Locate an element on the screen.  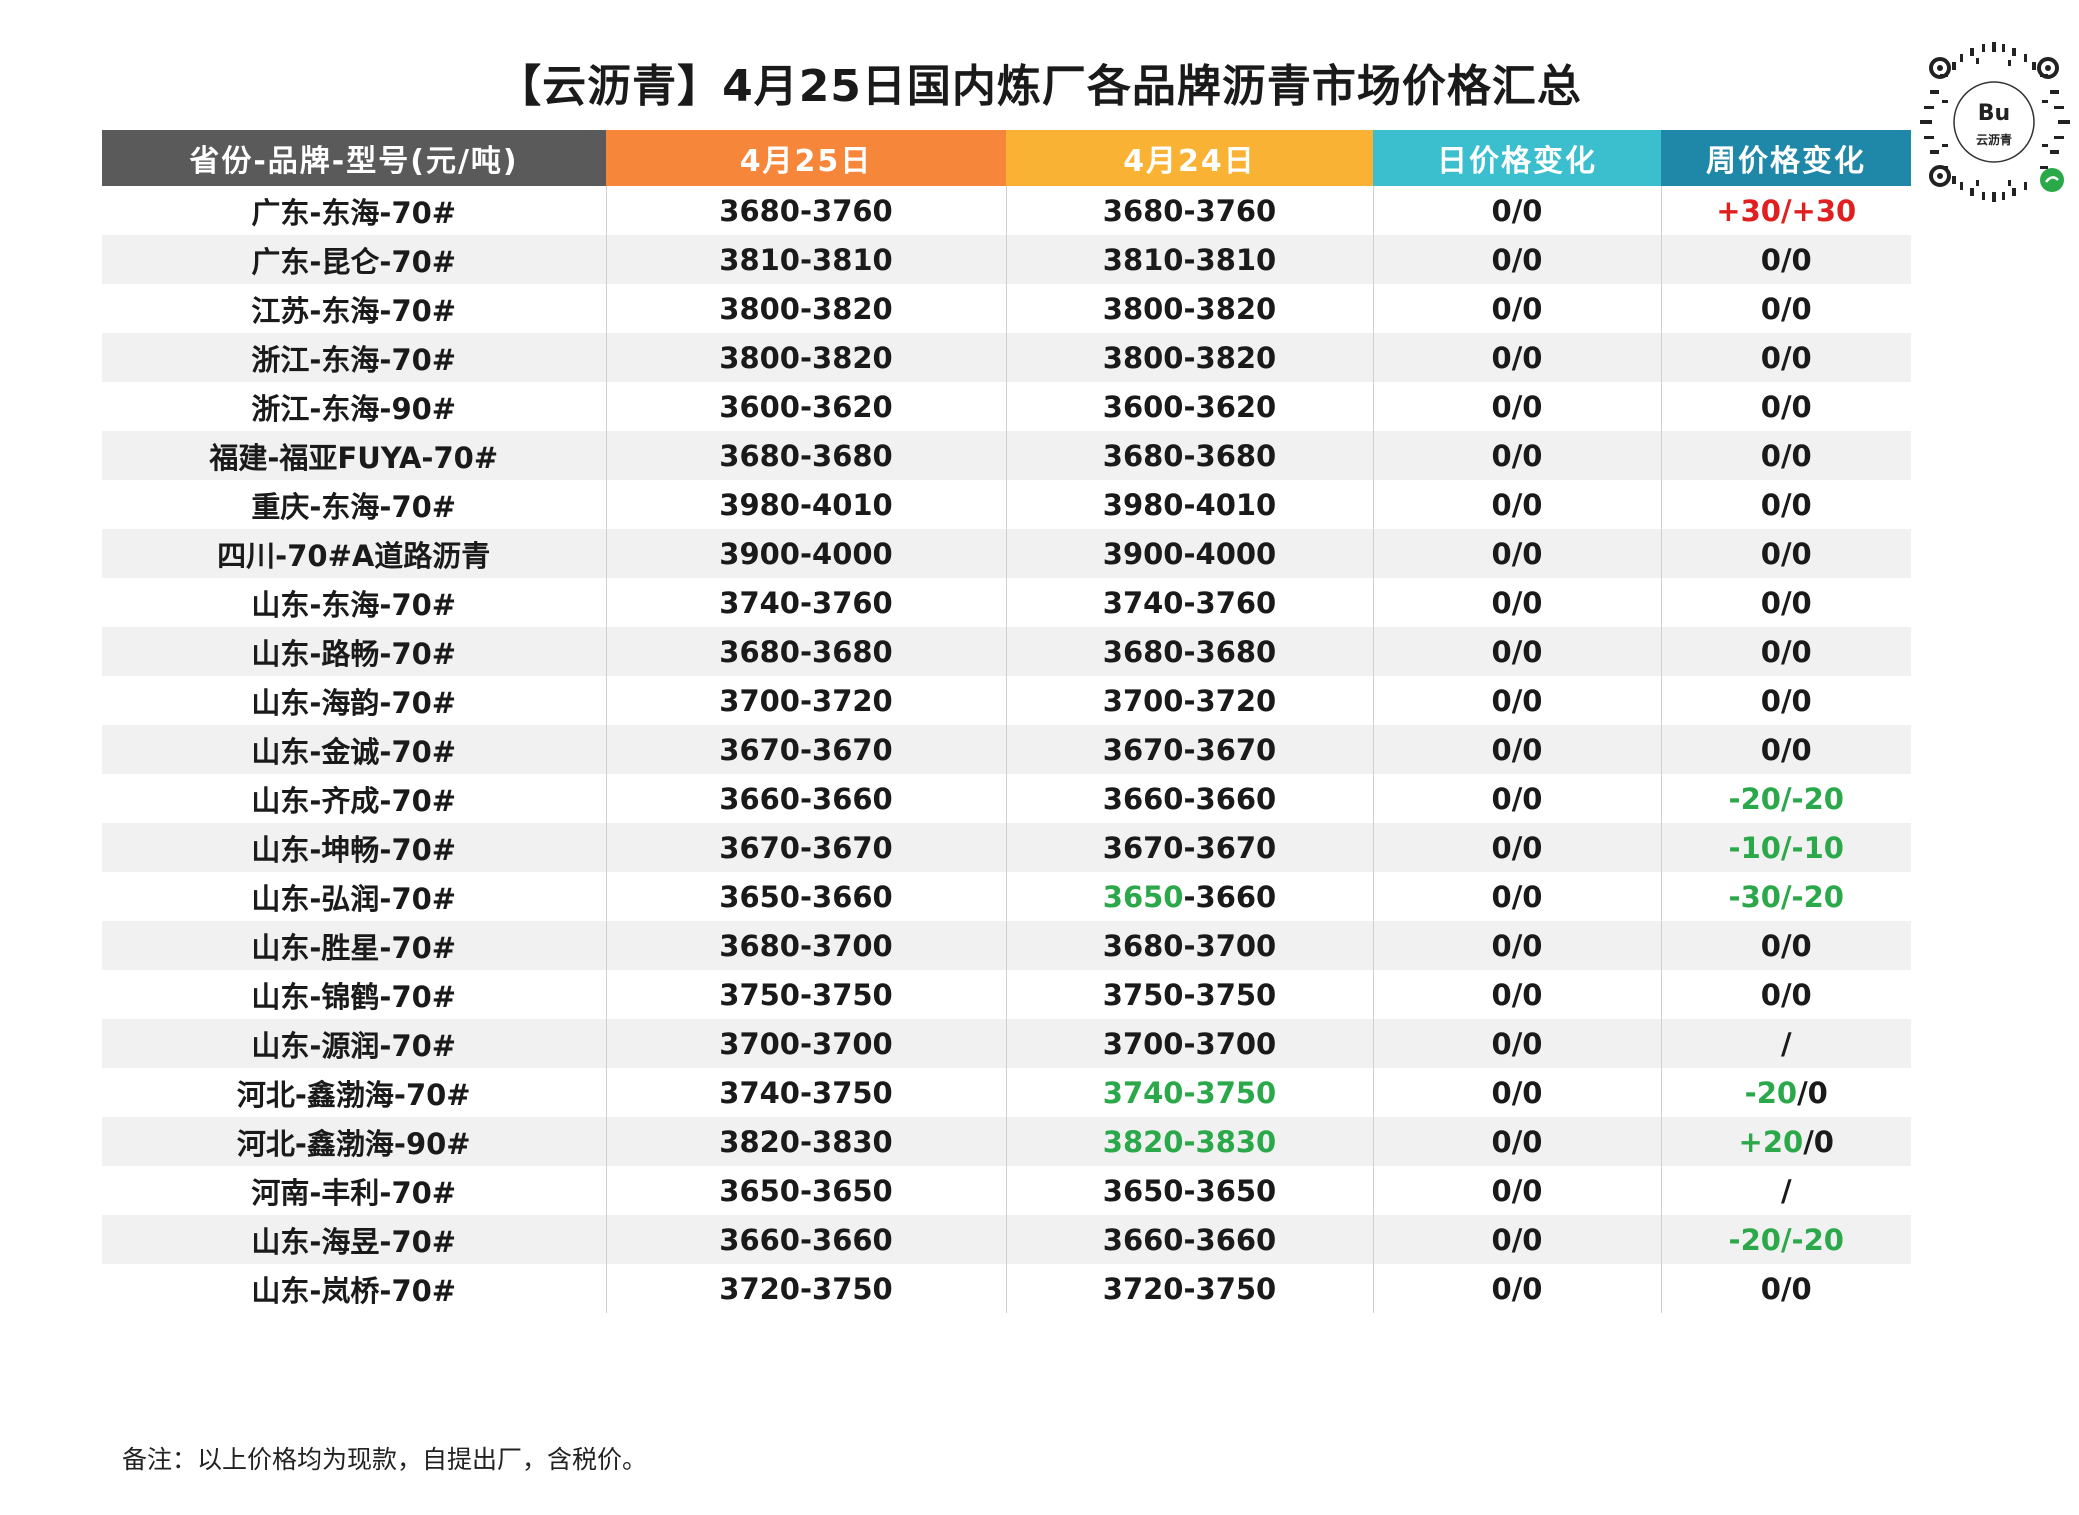
price-apr24-cell: 3900-4000 is located at coordinates (1189, 553).